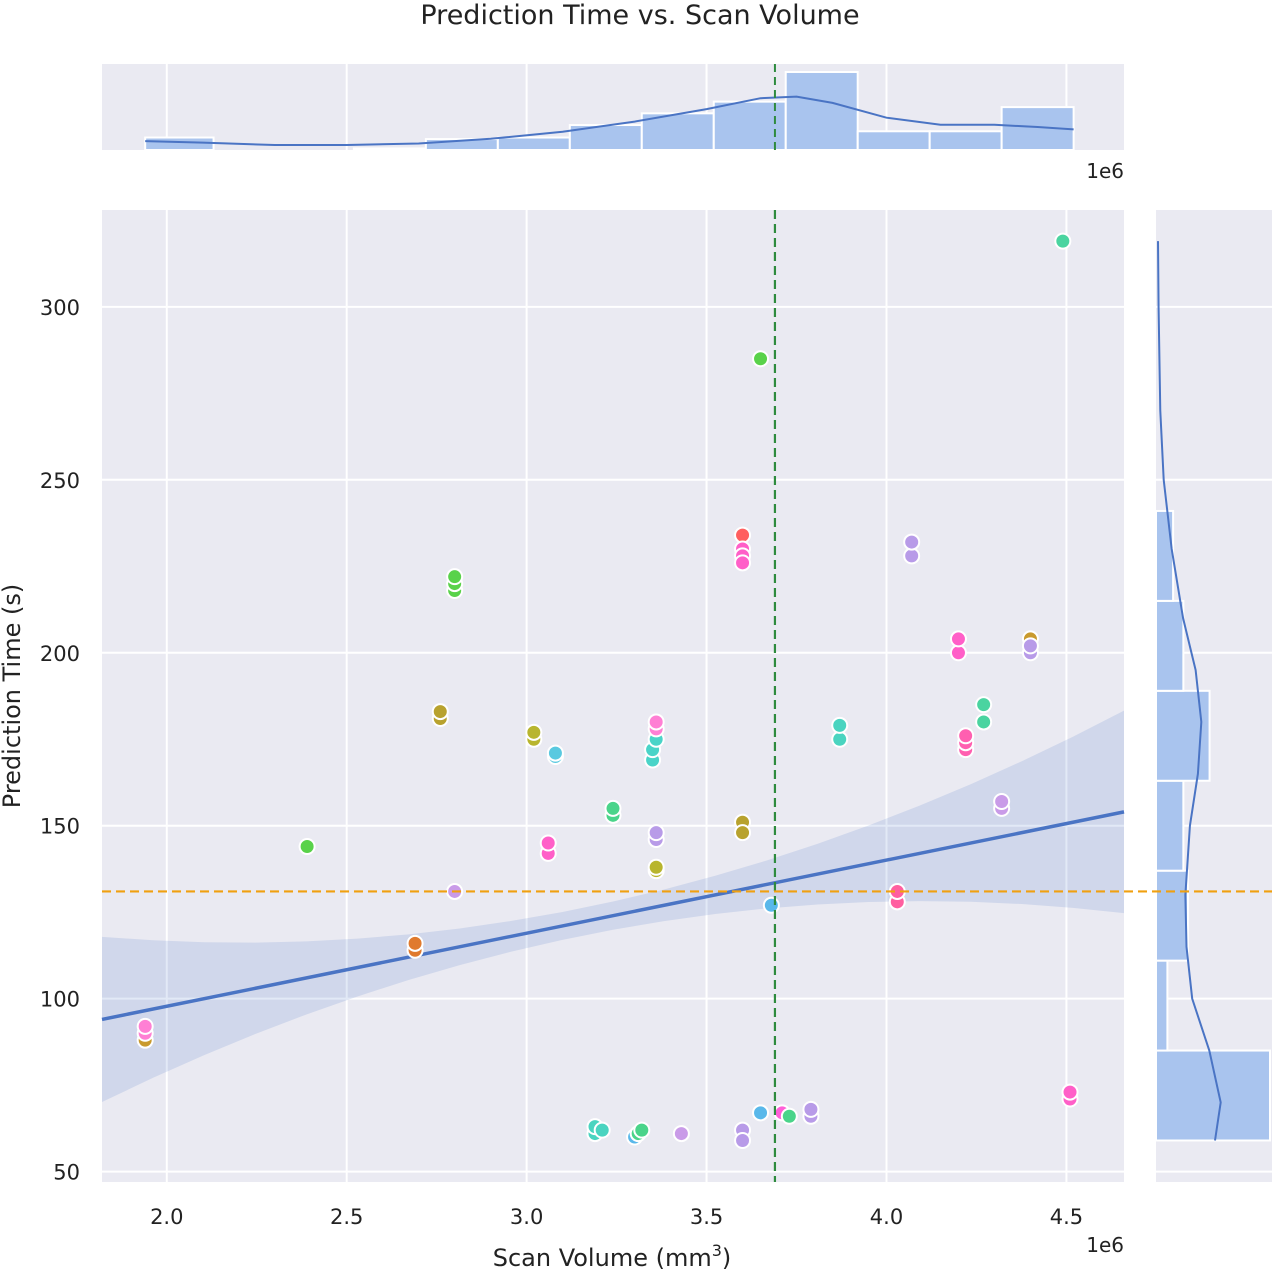 This screenshot has width=1280, height=1278. Describe the element at coordinates (60, 308) in the screenshot. I see `y-tick-label: 300` at that location.